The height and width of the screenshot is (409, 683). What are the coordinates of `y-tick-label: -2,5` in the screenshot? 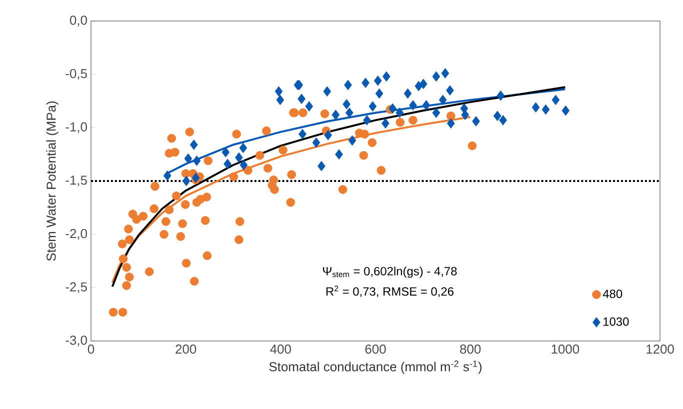 It's located at (76, 288).